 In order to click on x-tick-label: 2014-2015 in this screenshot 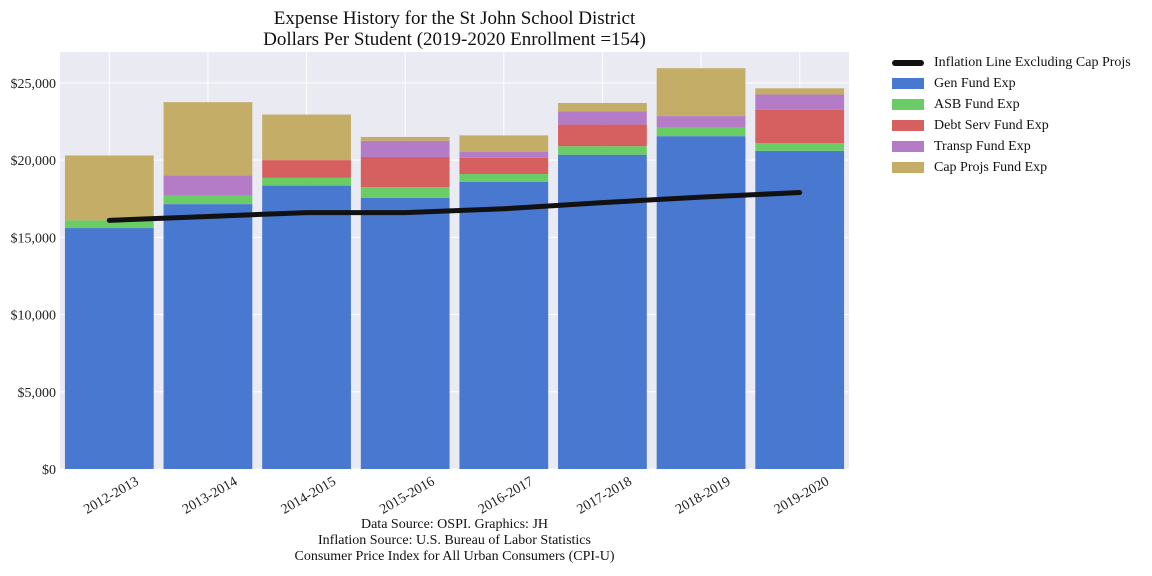, I will do `click(309, 495)`.